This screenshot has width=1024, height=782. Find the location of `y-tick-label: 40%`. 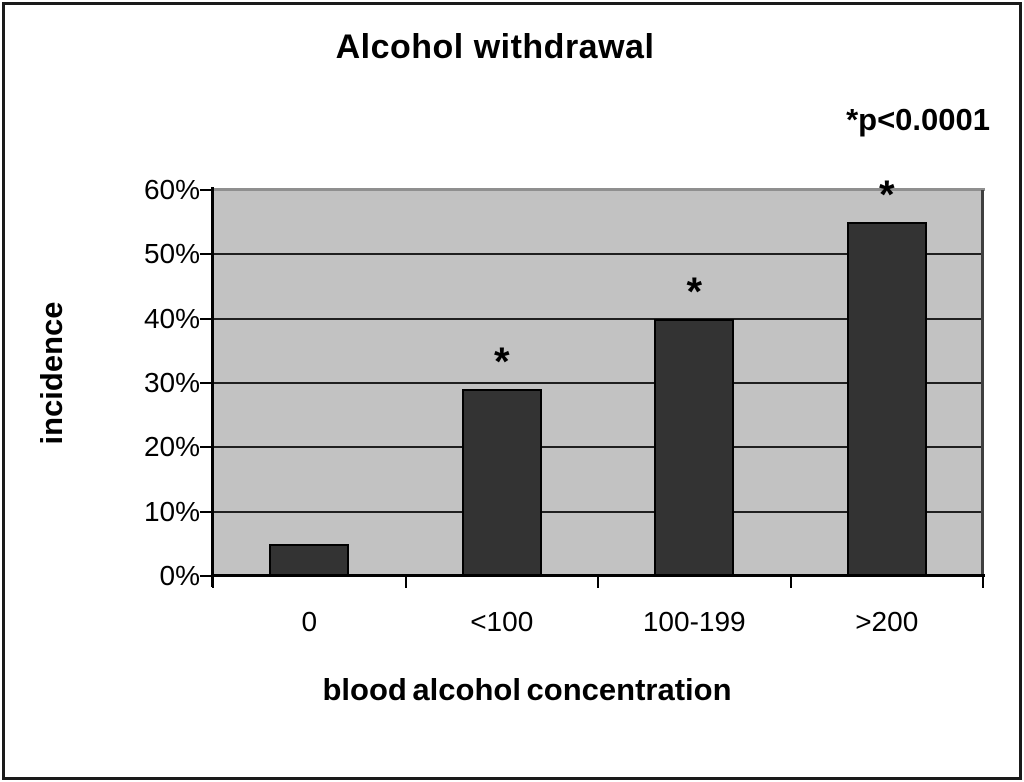

y-tick-label: 40% is located at coordinates (171, 318).